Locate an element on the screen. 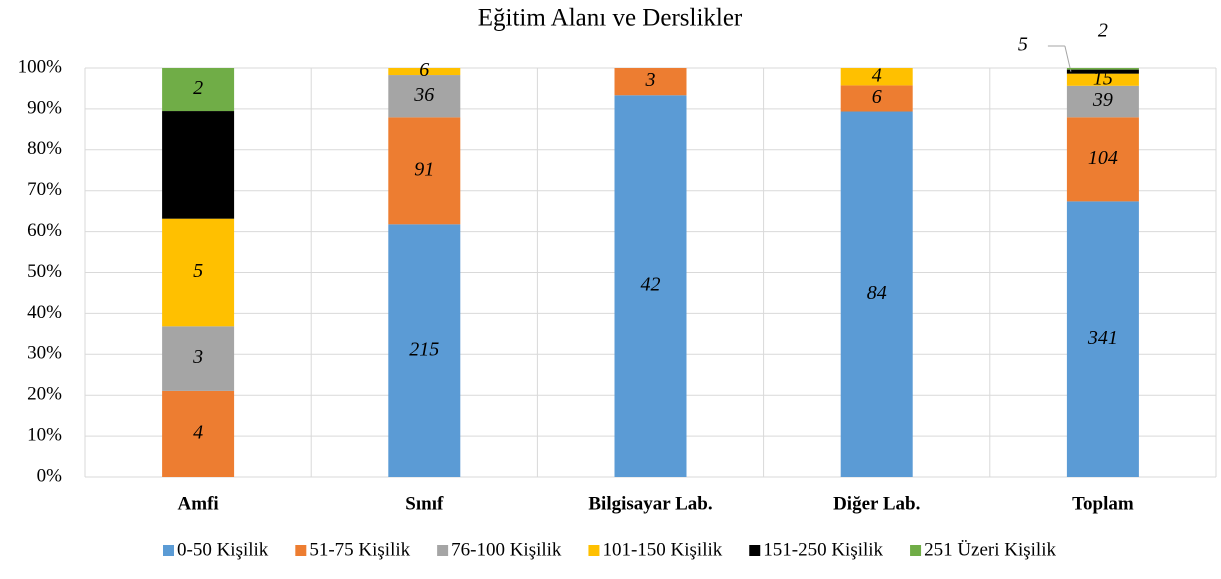 This screenshot has height=579, width=1221. y-tick-label: 70% is located at coordinates (44, 189).